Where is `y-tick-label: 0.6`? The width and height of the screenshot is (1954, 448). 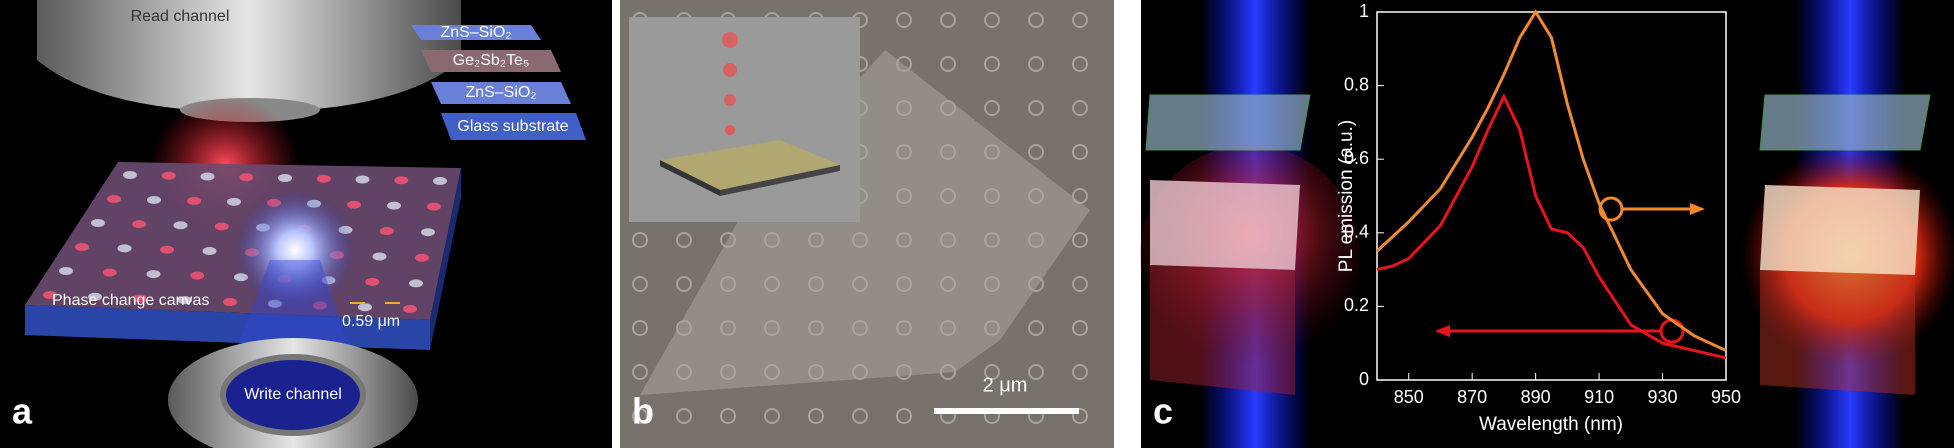 y-tick-label: 0.6 is located at coordinates (1356, 158).